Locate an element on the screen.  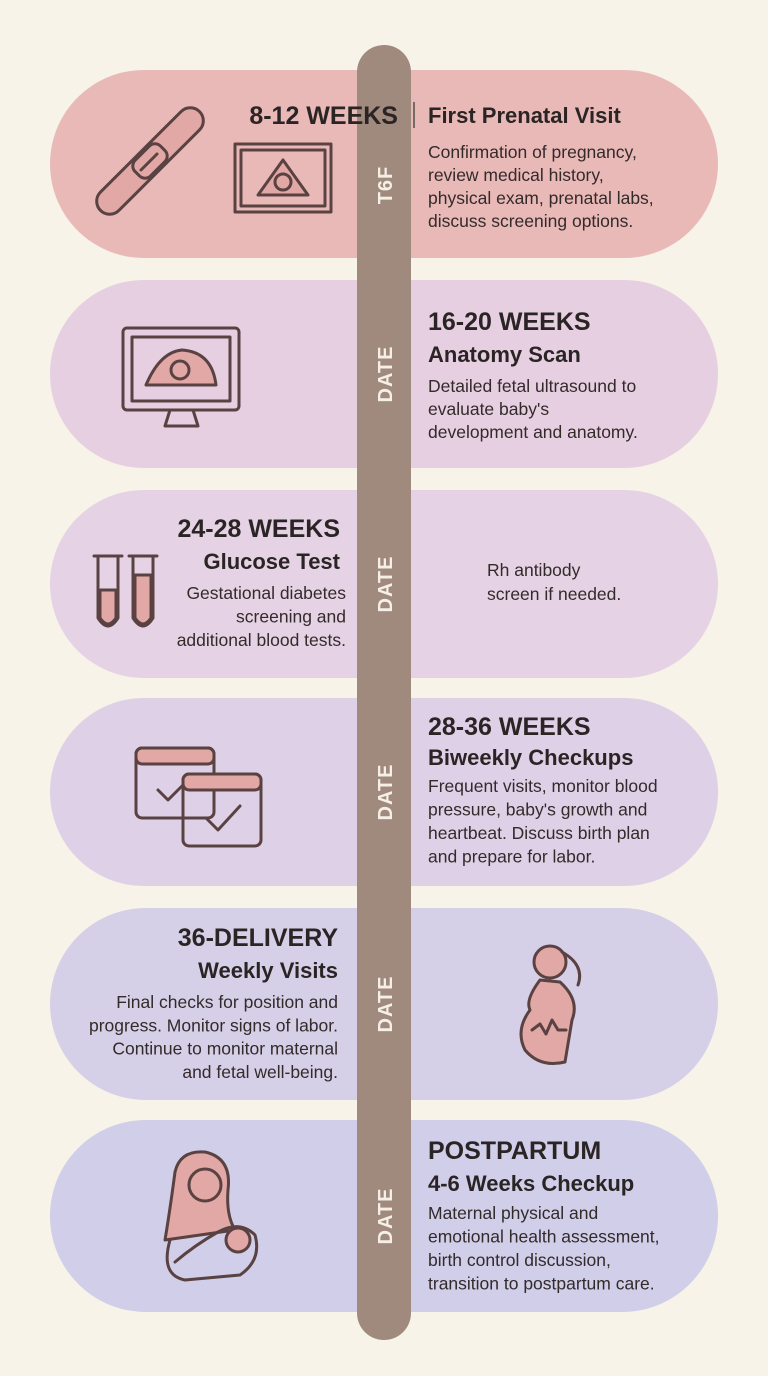
description-line: discuss screening options. is located at coordinates (530, 221).